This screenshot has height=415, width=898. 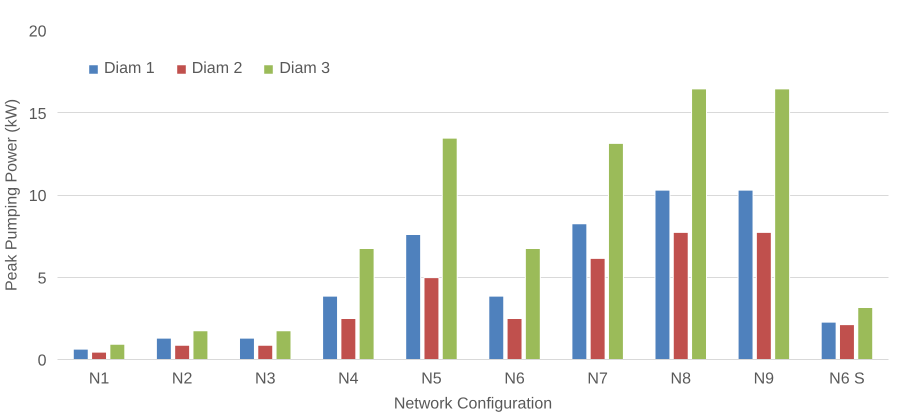 I want to click on y-tick-label: 15, so click(x=37, y=114).